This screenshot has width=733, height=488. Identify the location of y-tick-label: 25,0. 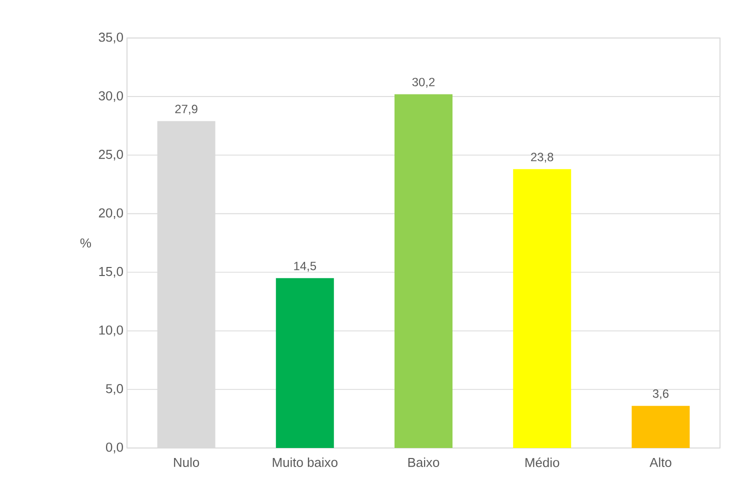
(110, 155).